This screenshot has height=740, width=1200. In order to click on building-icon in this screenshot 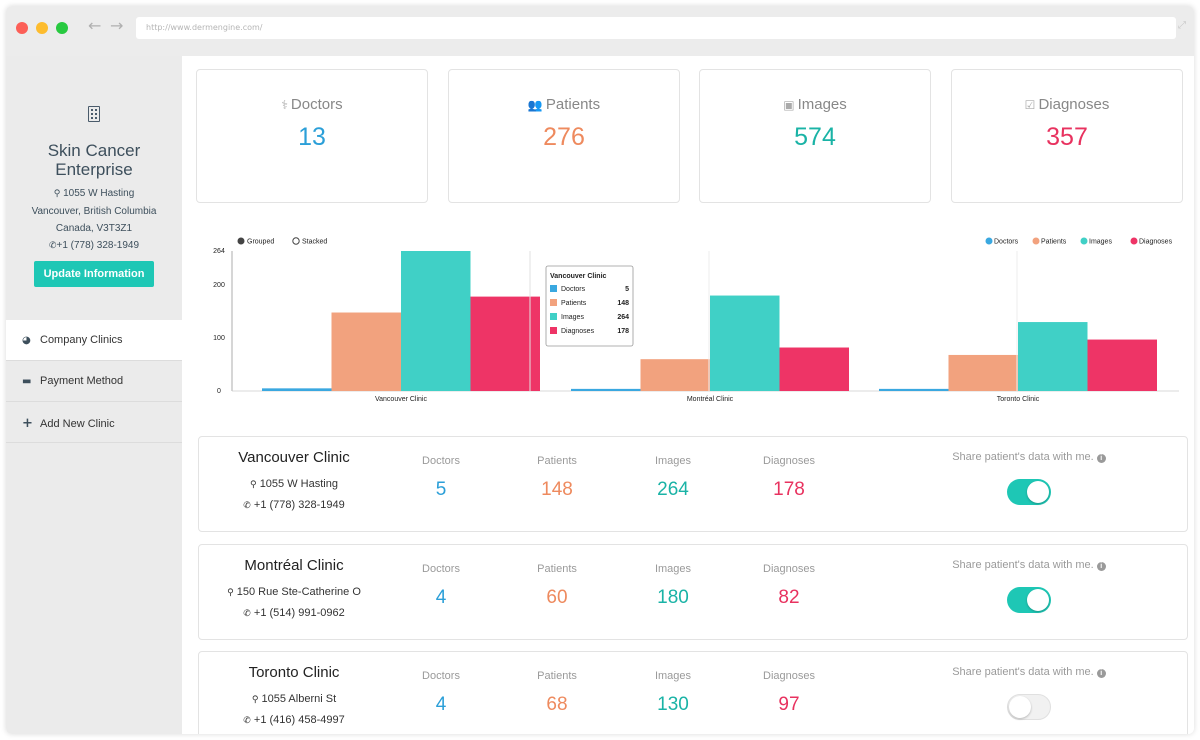, I will do `click(94, 114)`.